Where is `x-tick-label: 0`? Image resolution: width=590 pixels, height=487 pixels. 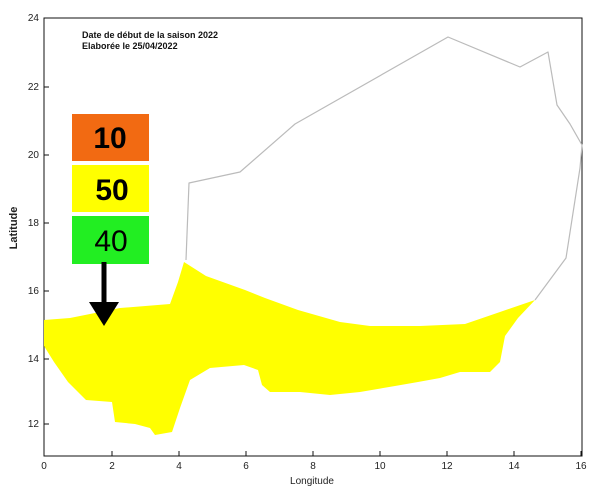
x-tick-label: 0 is located at coordinates (44, 466).